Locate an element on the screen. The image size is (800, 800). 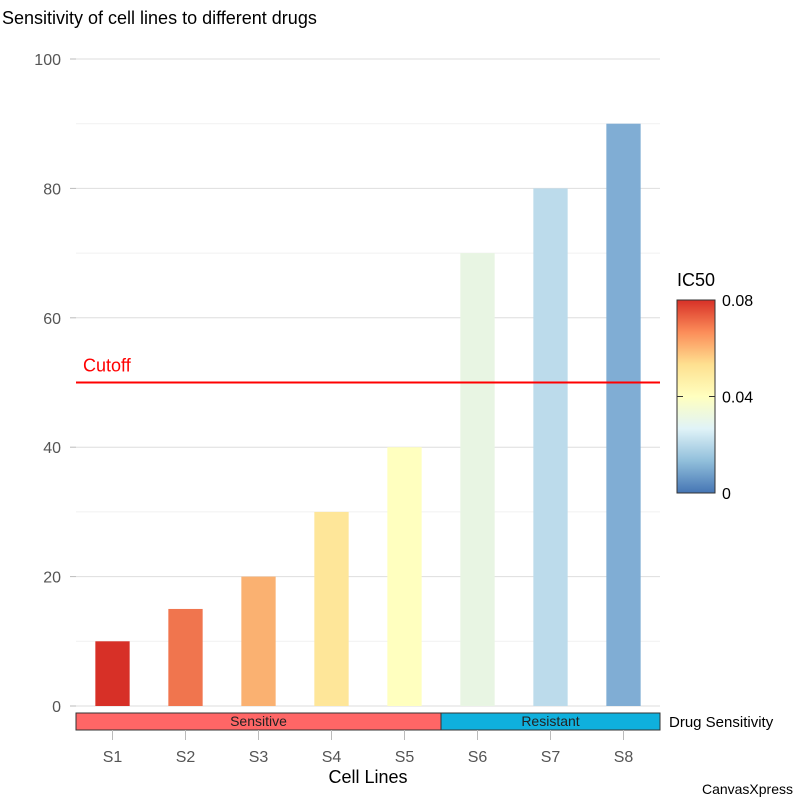
color-legend: IC50 0 0.04 0.08 is located at coordinates (714, 386).